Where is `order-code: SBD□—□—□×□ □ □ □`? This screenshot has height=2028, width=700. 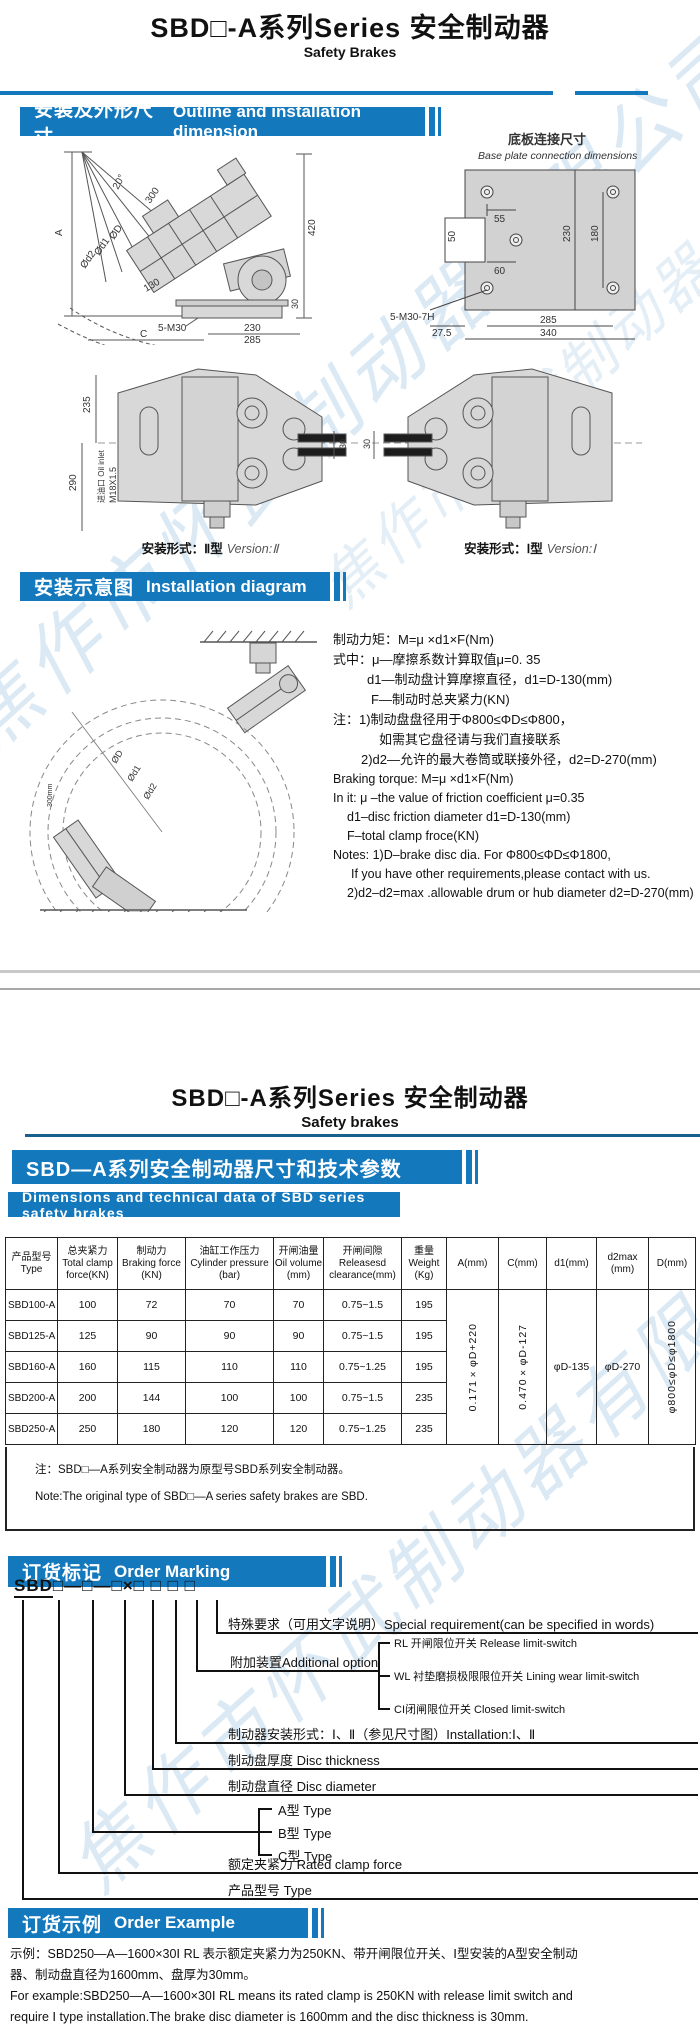
order-code: SBD□—□—□×□ □ □ □ is located at coordinates (105, 1587).